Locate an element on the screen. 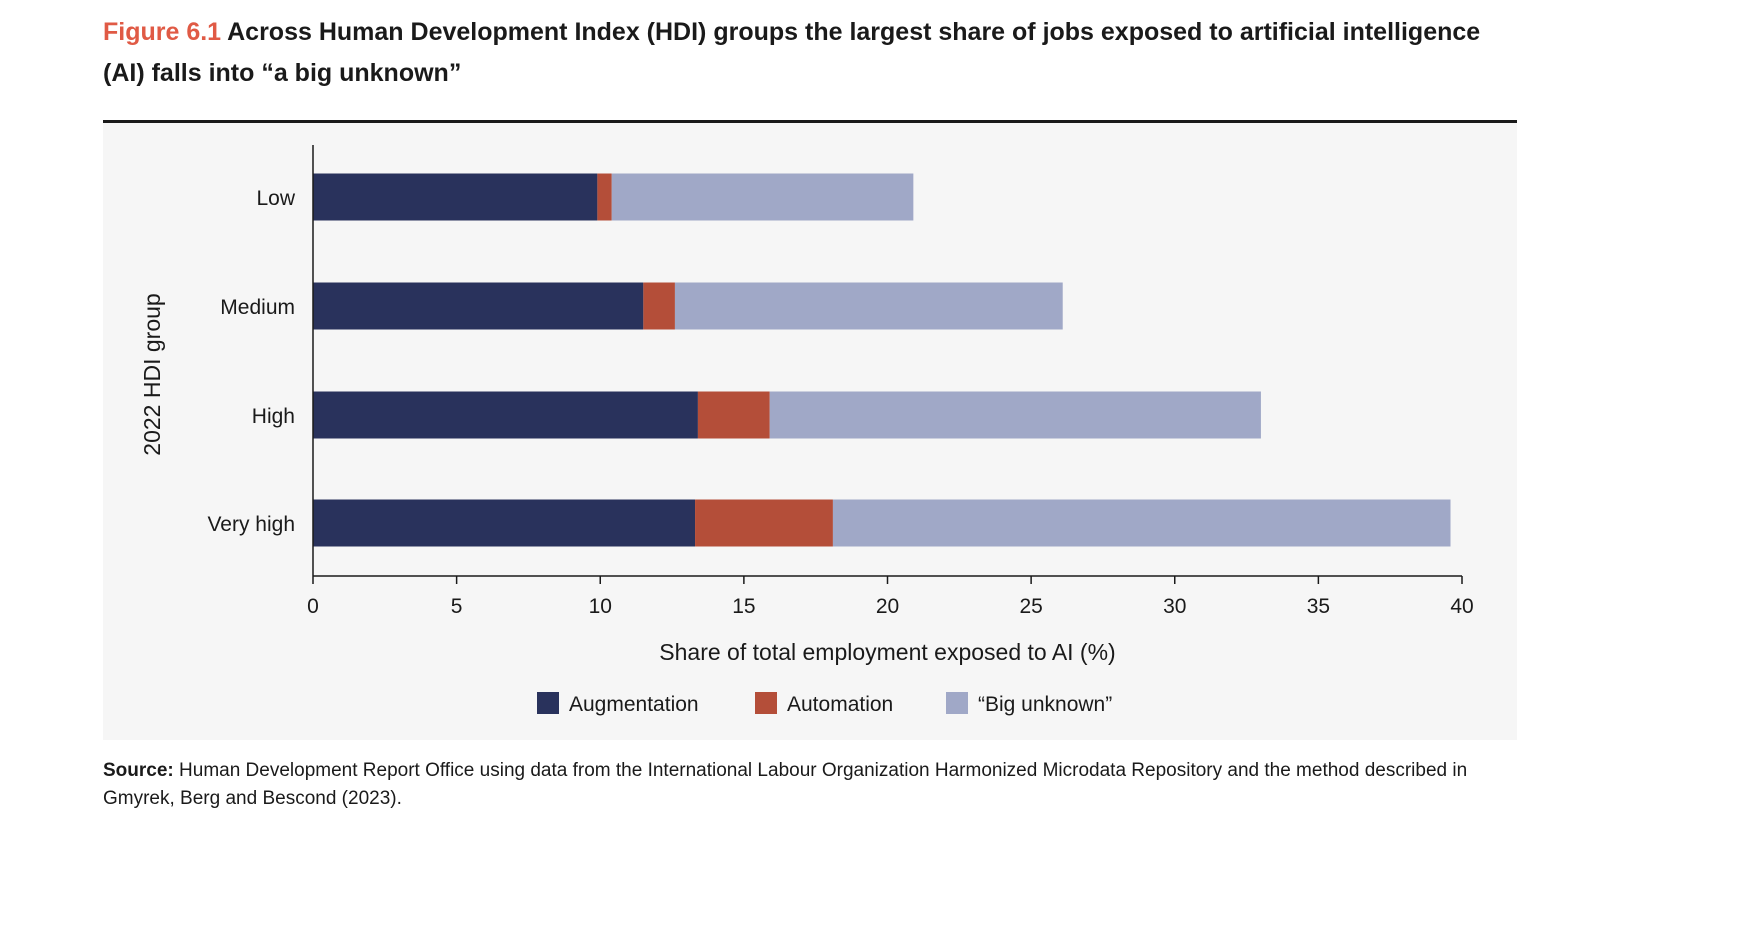 The image size is (1746, 938). bar-very-high-automation is located at coordinates (764, 523).